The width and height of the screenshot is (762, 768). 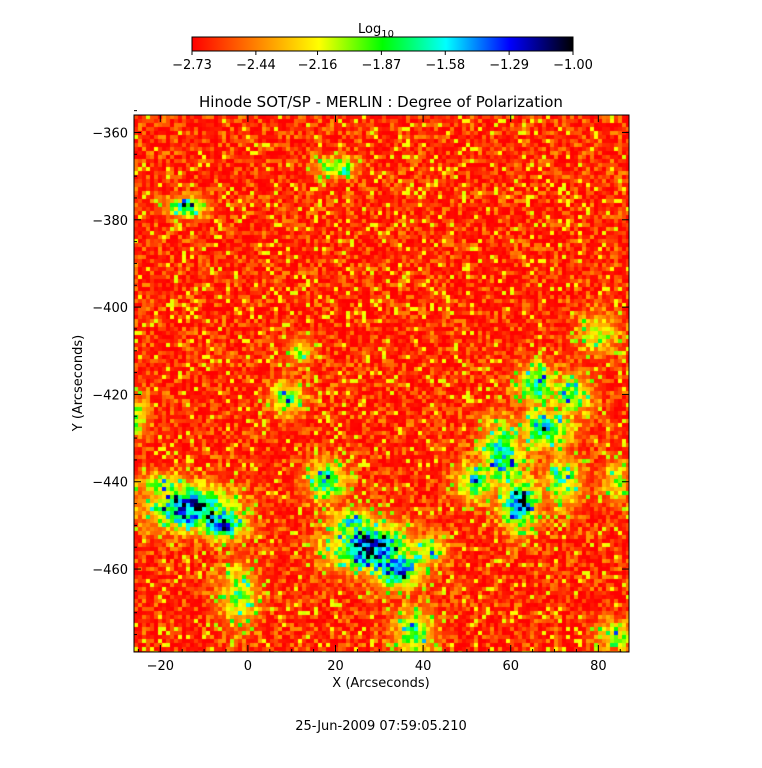 What do you see at coordinates (110, 133) in the screenshot?
I see `y-tick-label: −360` at bounding box center [110, 133].